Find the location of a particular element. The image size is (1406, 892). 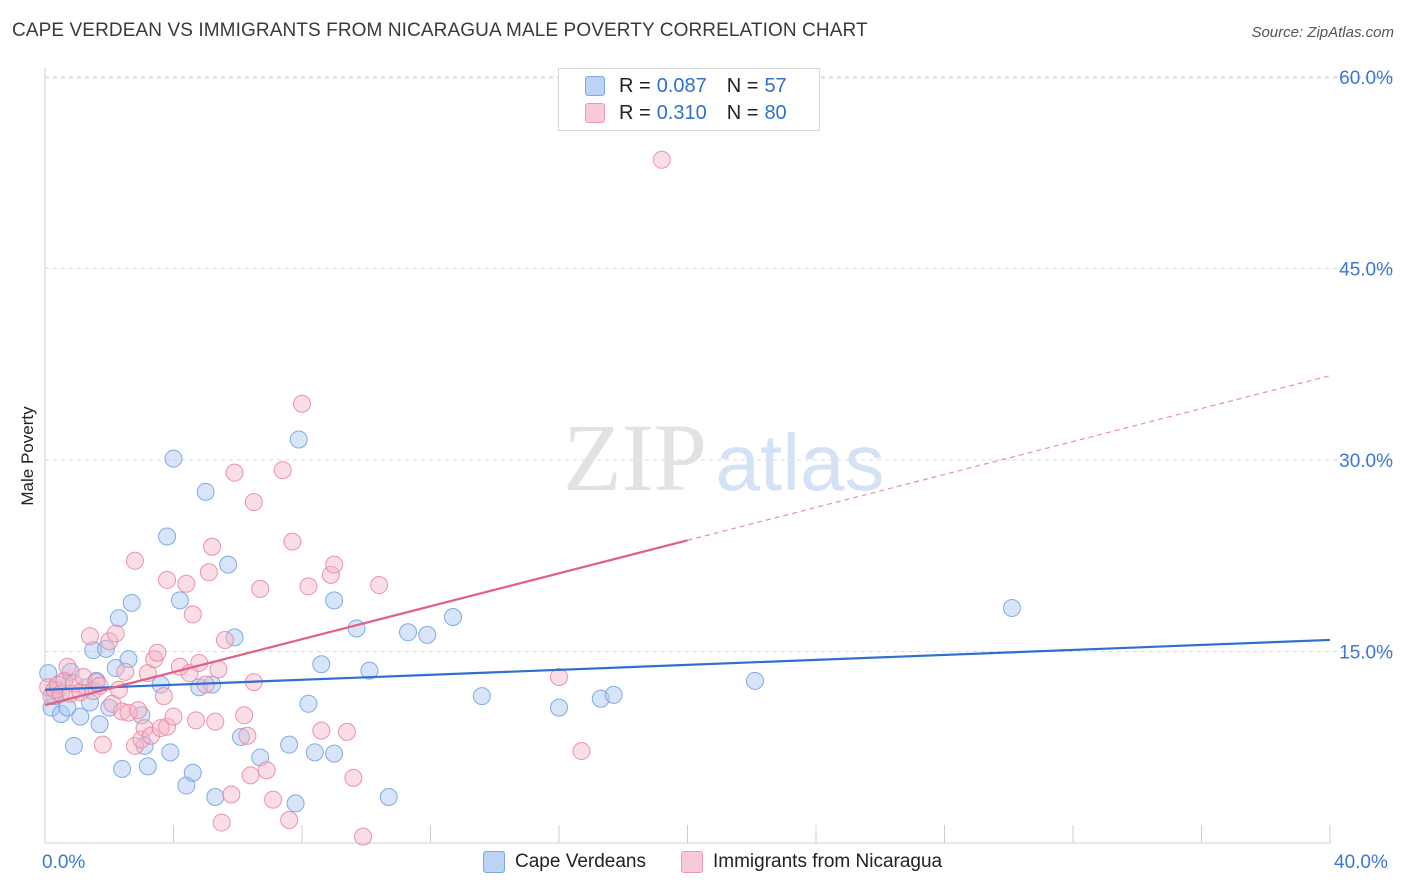

nicaragua-trend-line is located at coordinates (366, 623).